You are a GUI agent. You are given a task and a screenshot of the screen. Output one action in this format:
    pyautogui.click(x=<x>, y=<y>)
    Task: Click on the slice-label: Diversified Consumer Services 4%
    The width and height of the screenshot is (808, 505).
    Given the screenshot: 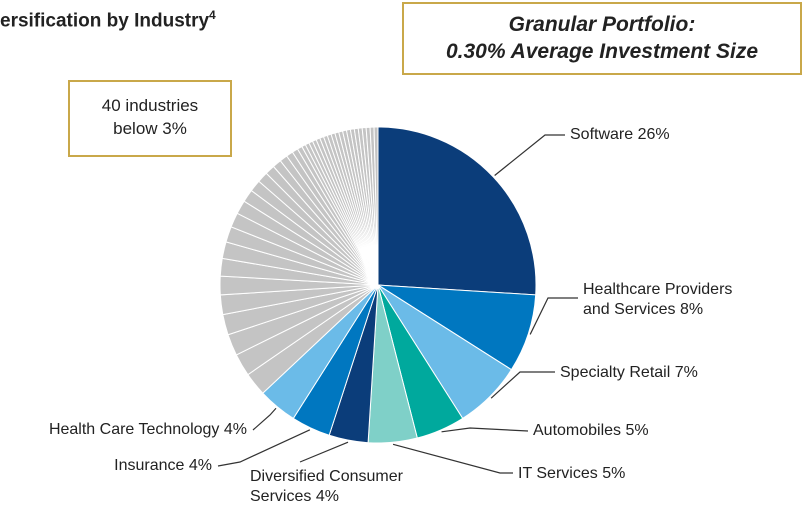 What is the action you would take?
    pyautogui.click(x=339, y=486)
    